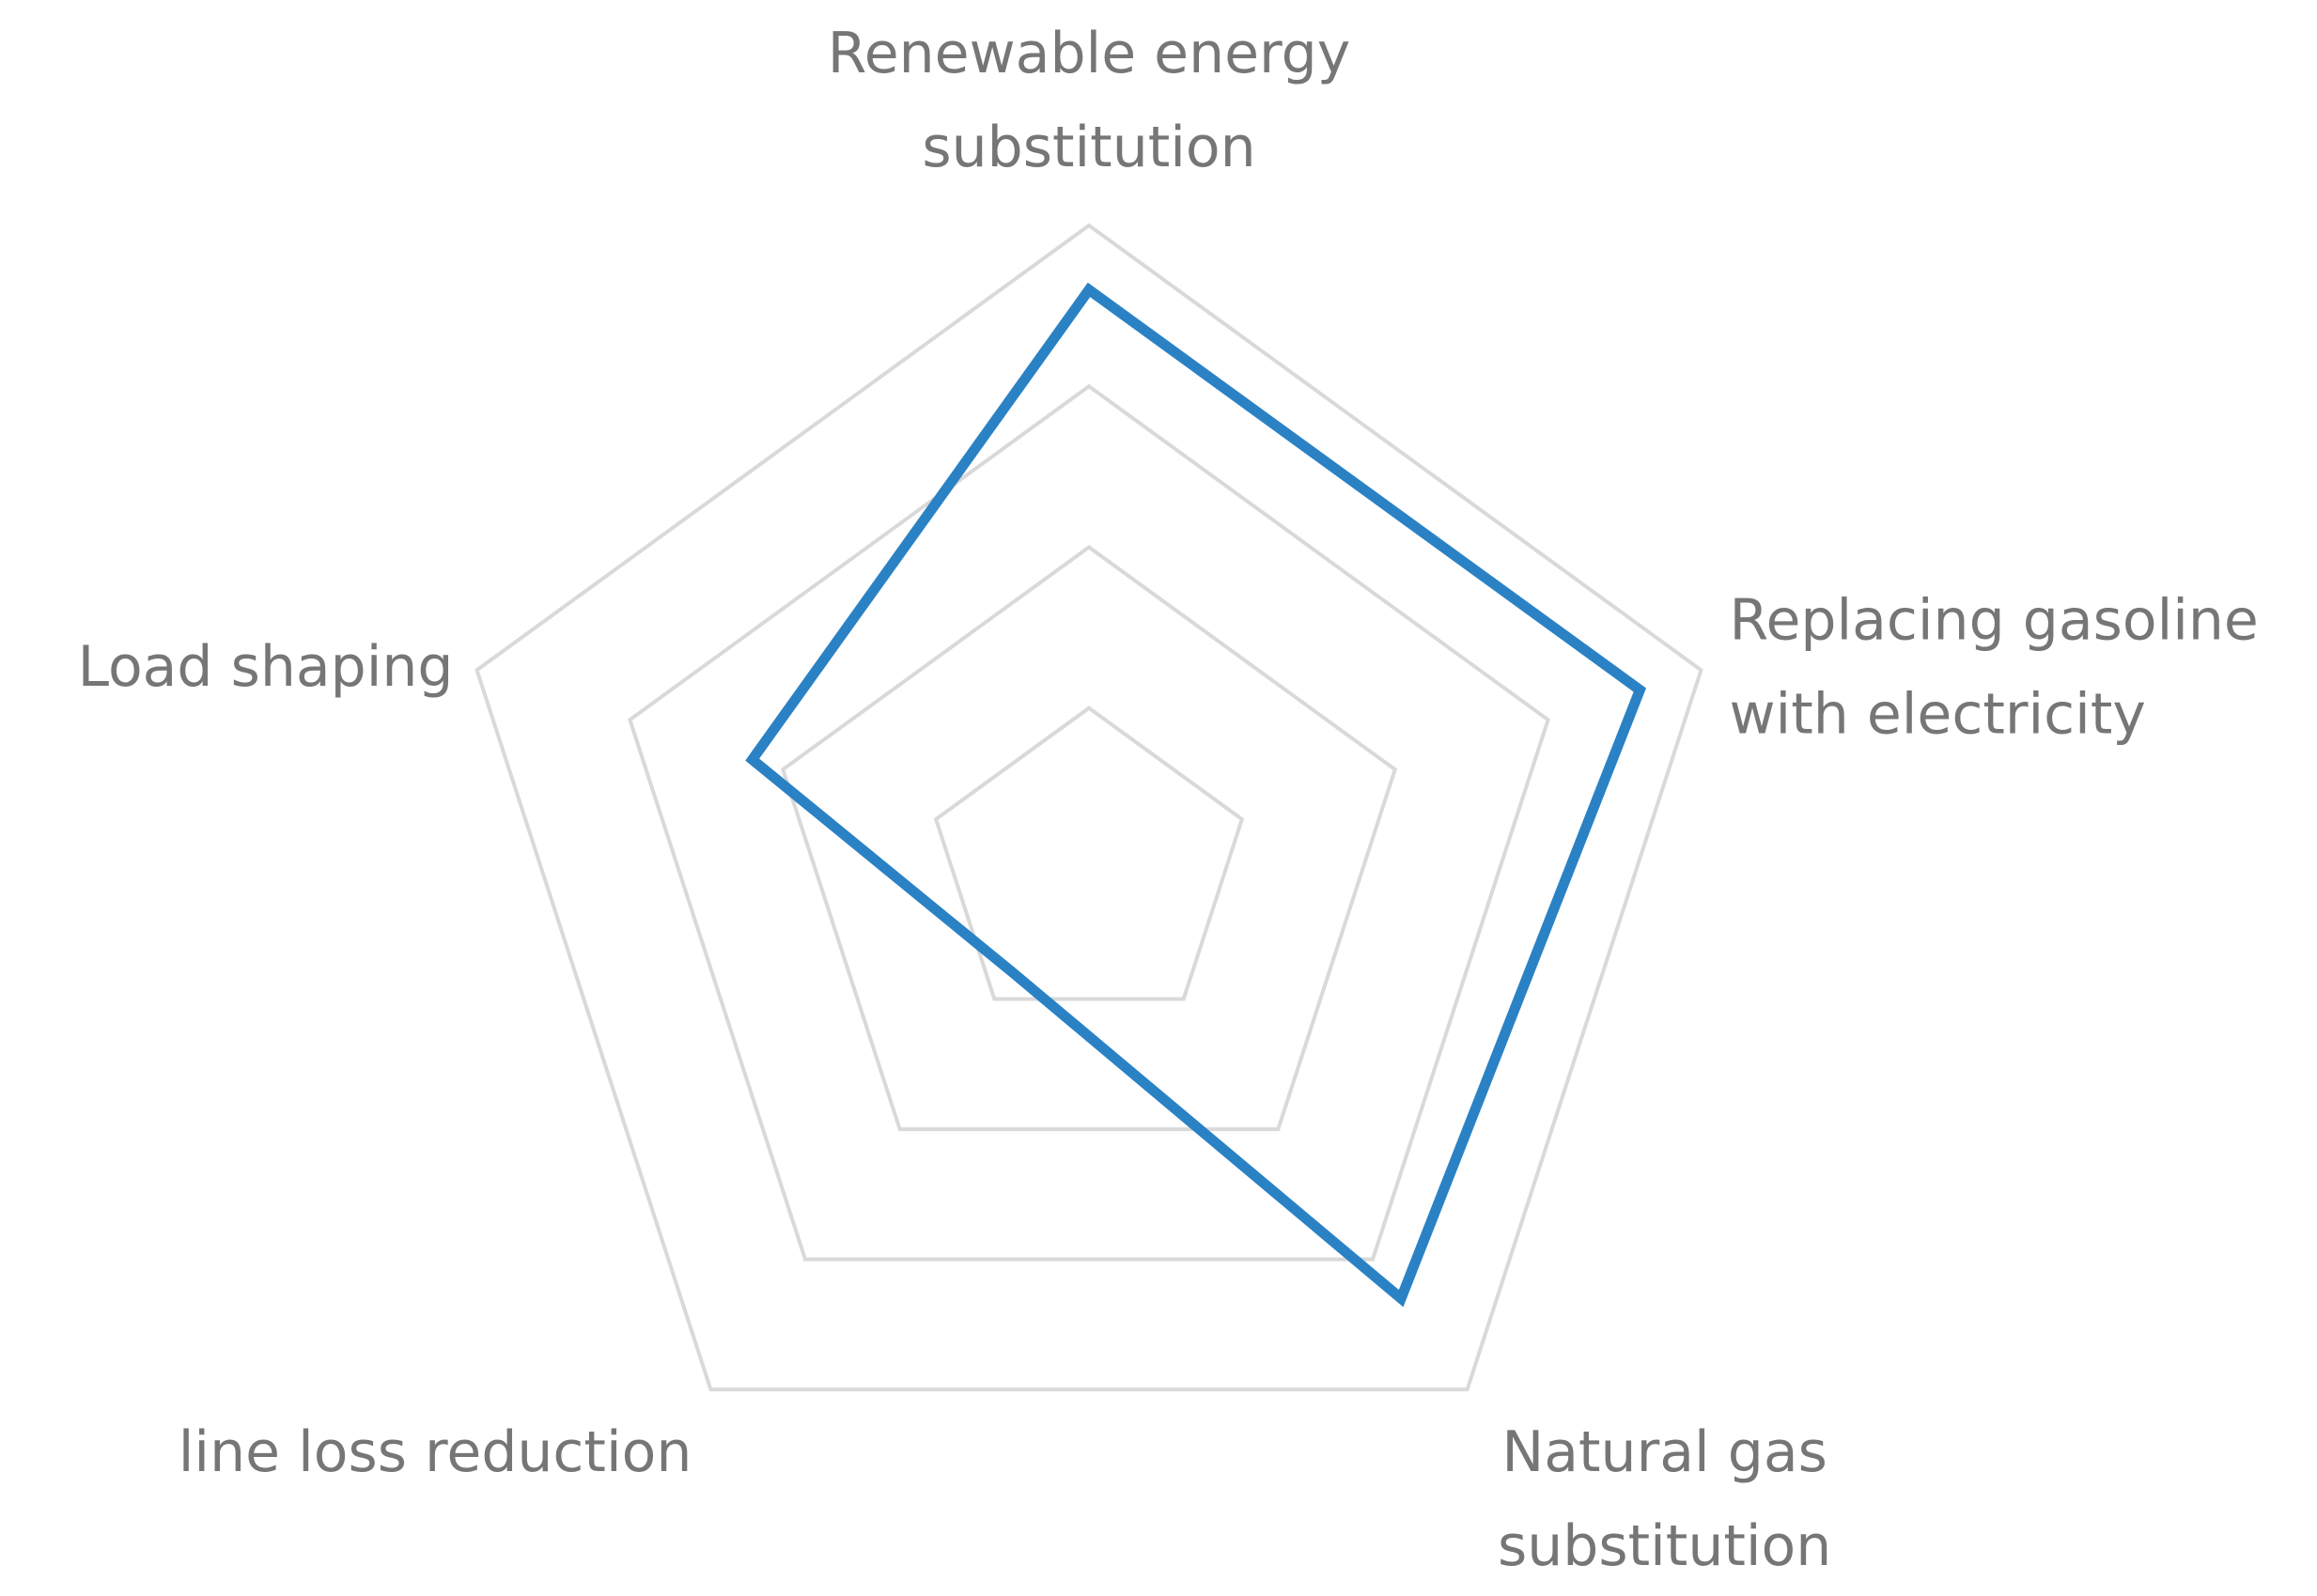 This screenshot has width=2317, height=1596. Describe the element at coordinates (435, 1452) in the screenshot. I see `category-label: line loss reduction` at that location.